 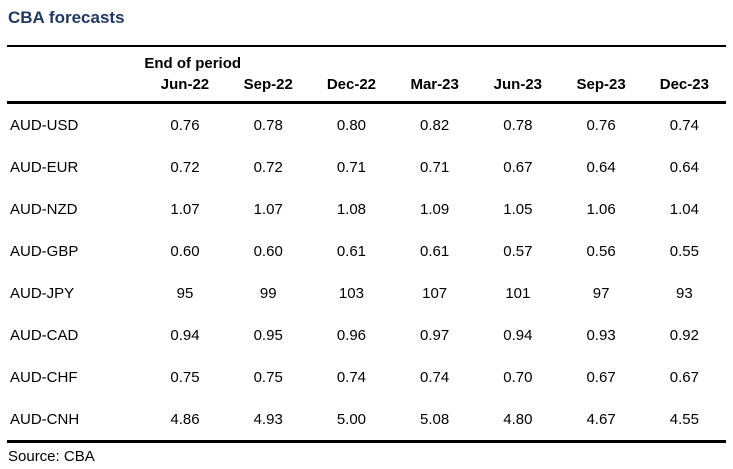 What do you see at coordinates (435, 125) in the screenshot?
I see `cell: 0.82` at bounding box center [435, 125].